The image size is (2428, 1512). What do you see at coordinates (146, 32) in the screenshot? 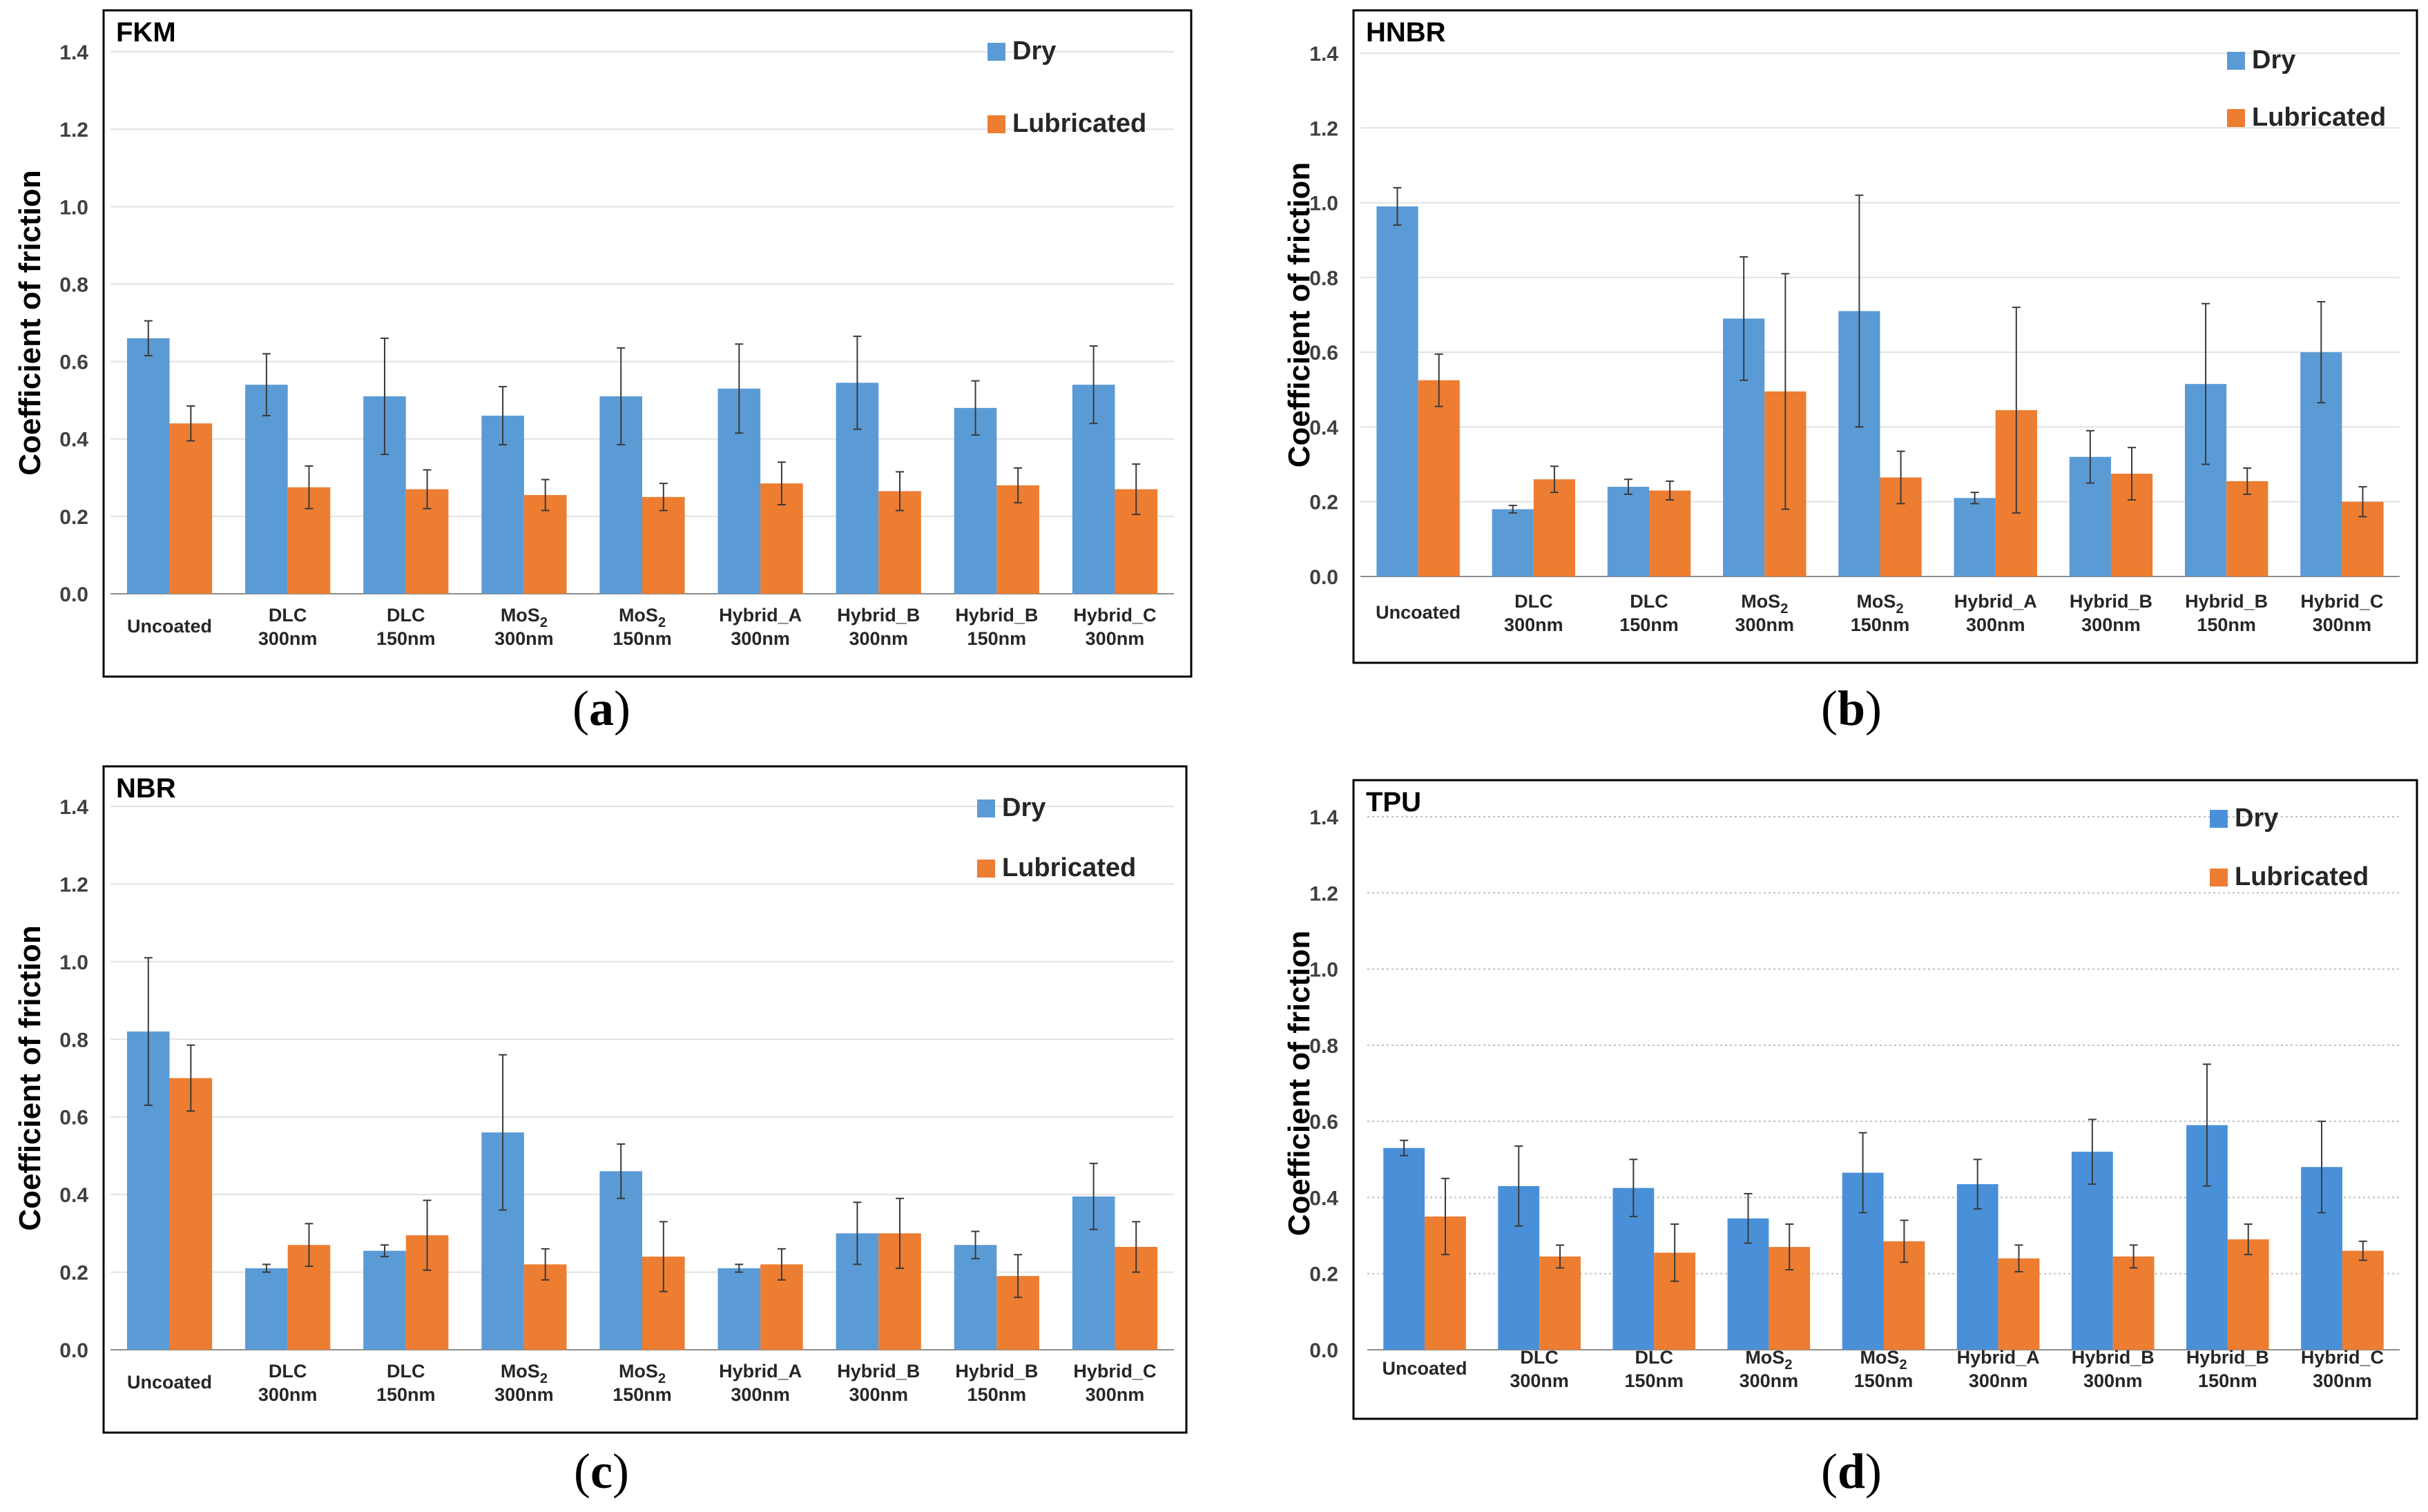
I see `panel-title: FKM` at bounding box center [146, 32].